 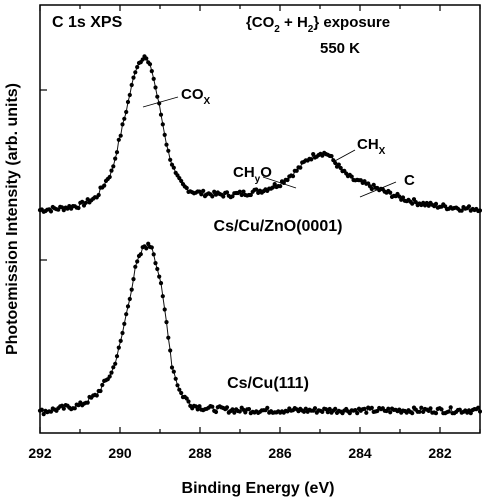 I want to click on annotation-chyo: CHyO, so click(x=252, y=174).